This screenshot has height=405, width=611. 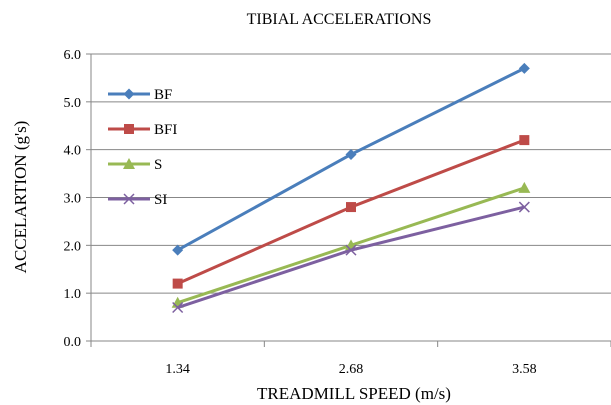 What do you see at coordinates (160, 200) in the screenshot?
I see `legend-label: SI` at bounding box center [160, 200].